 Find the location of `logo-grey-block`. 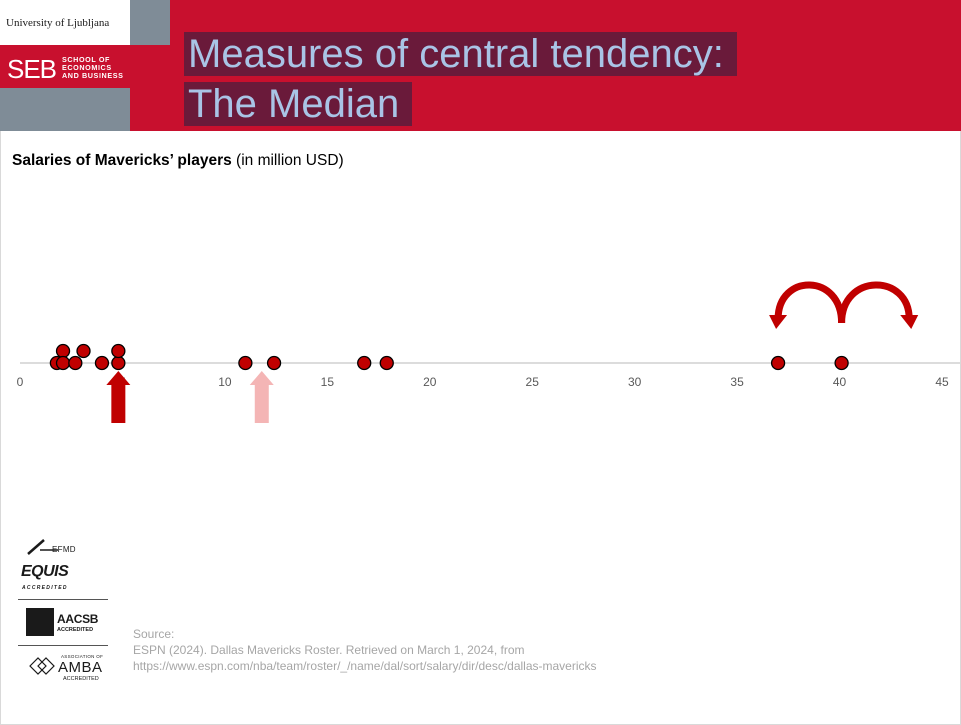

logo-grey-block is located at coordinates (65, 109).